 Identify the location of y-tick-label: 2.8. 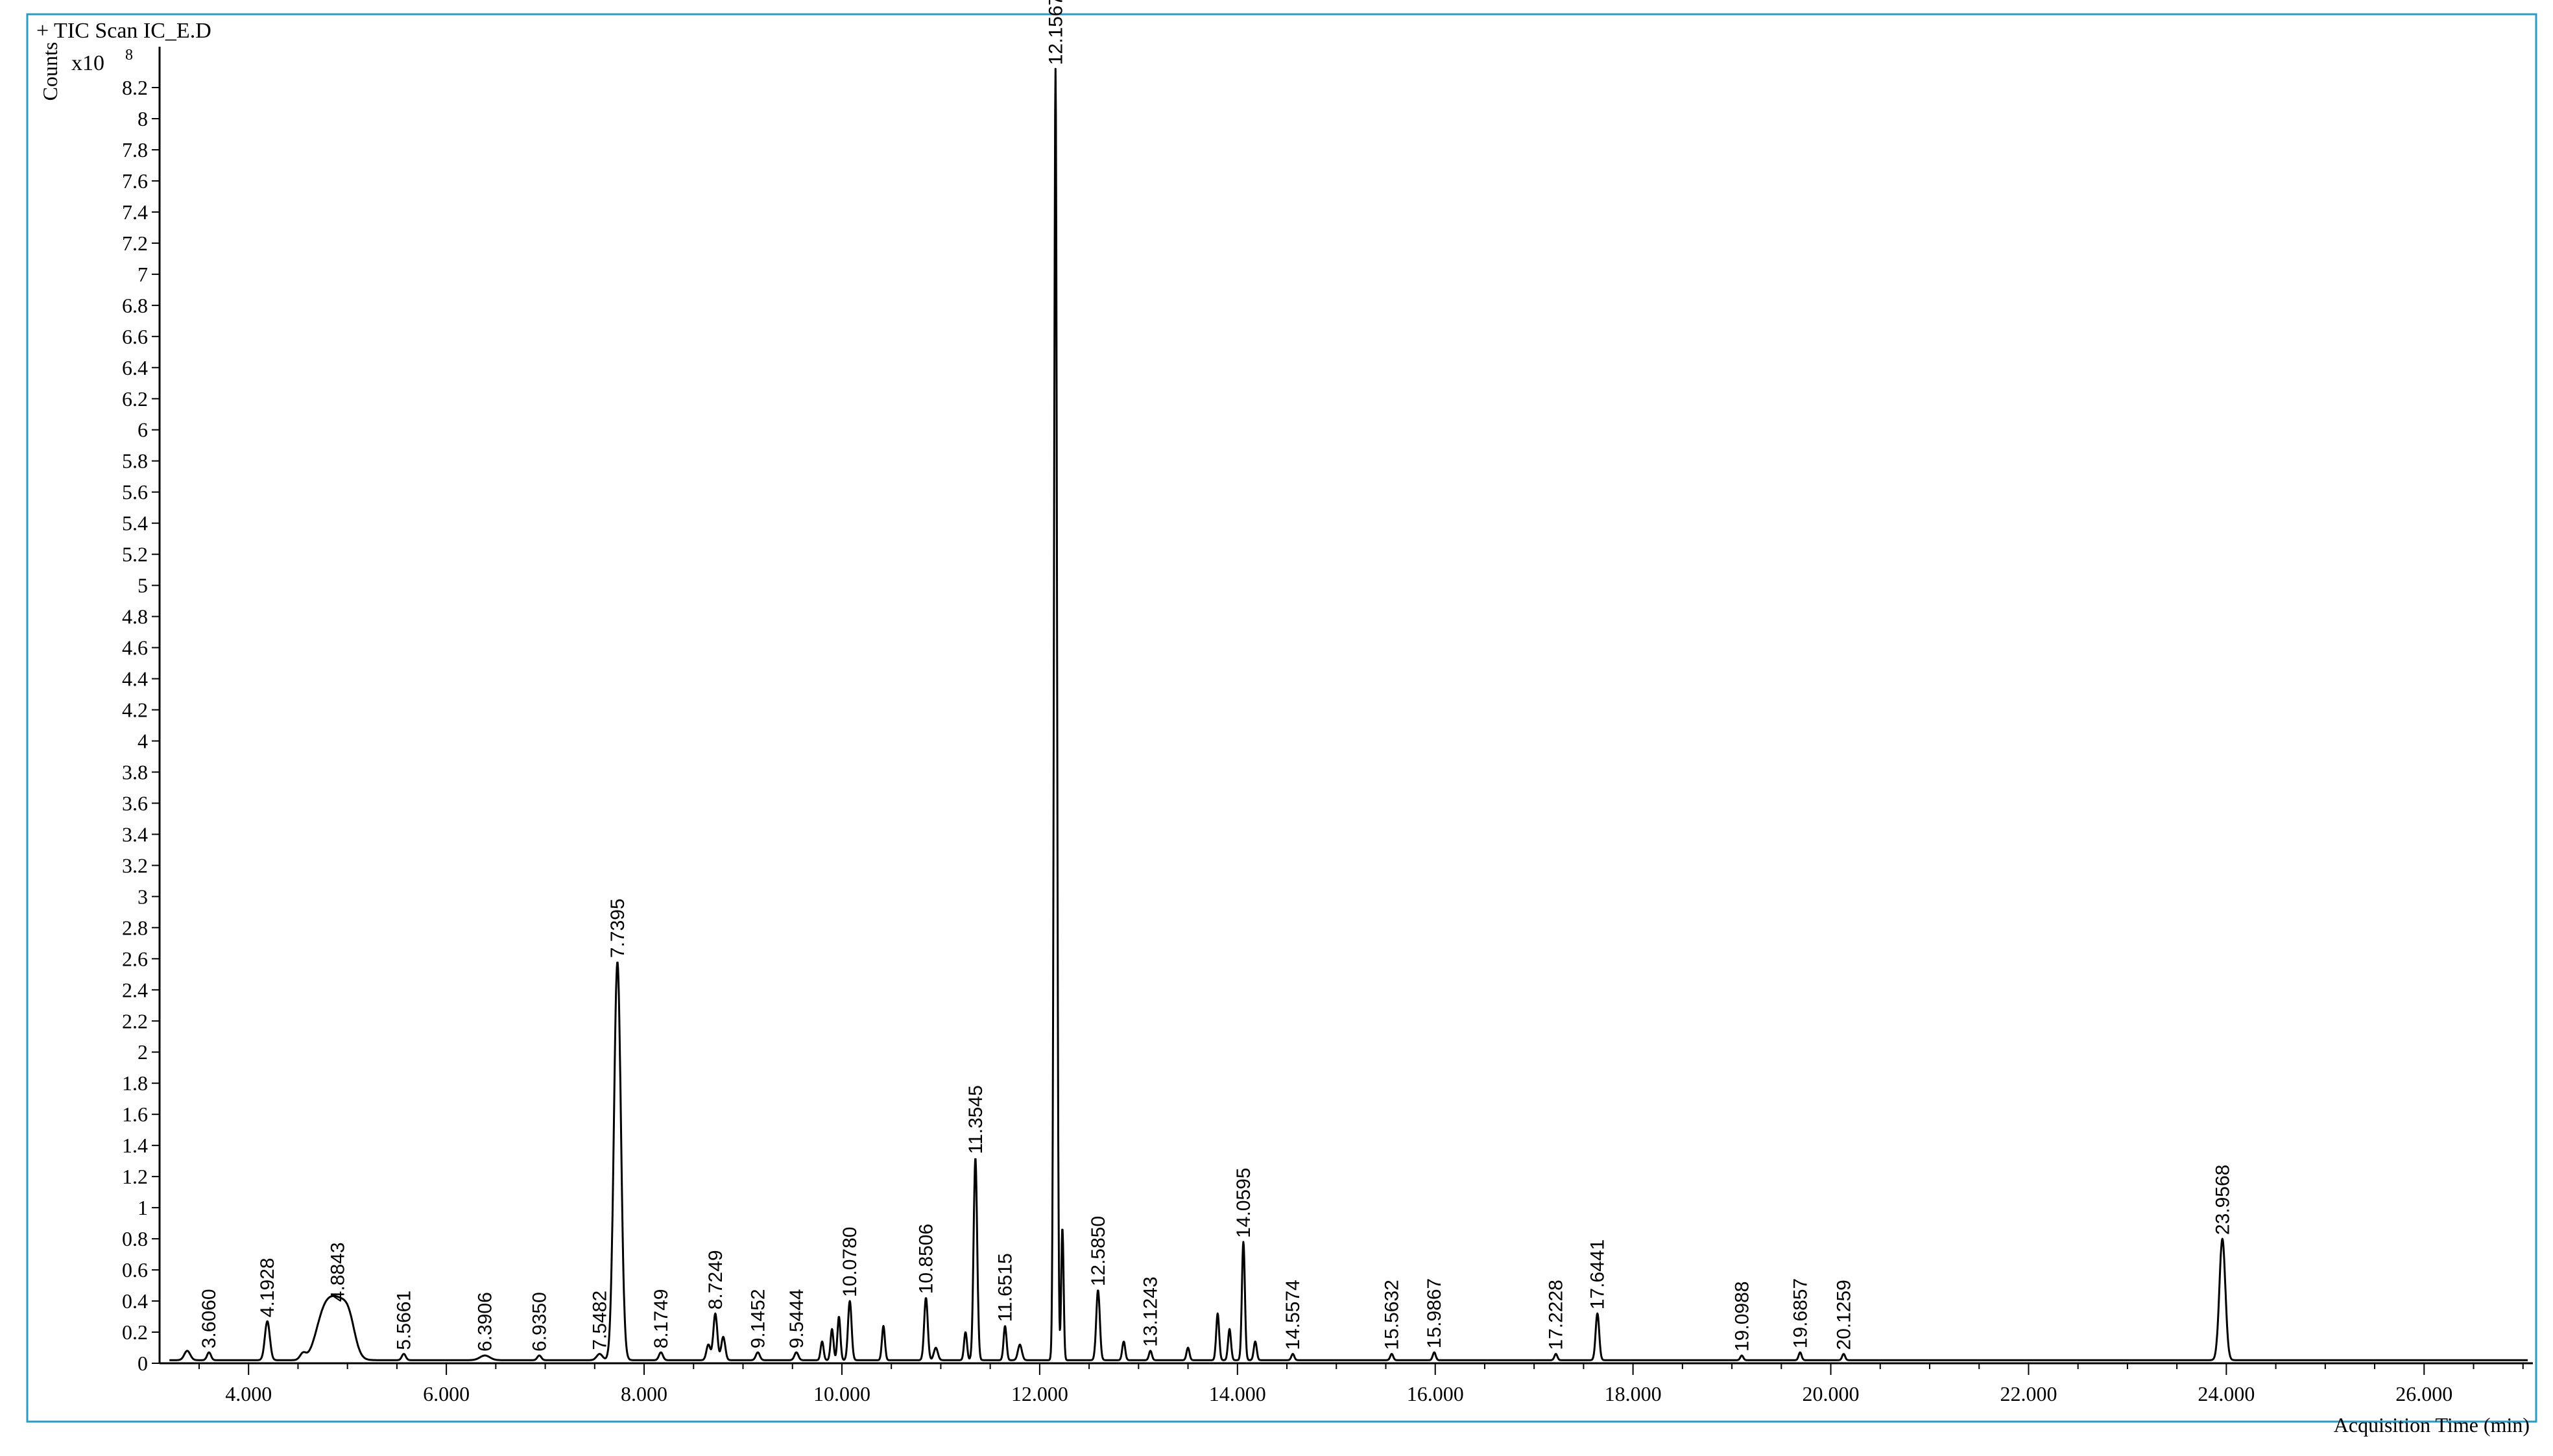
(135, 927).